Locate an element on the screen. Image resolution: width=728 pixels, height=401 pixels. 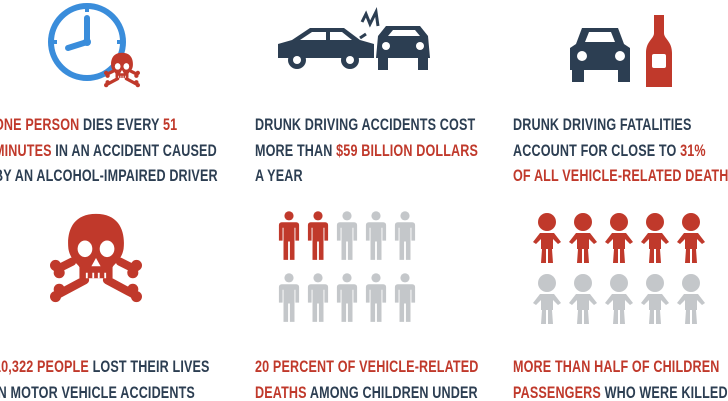
text-segment: A YEAR is located at coordinates (279, 175).